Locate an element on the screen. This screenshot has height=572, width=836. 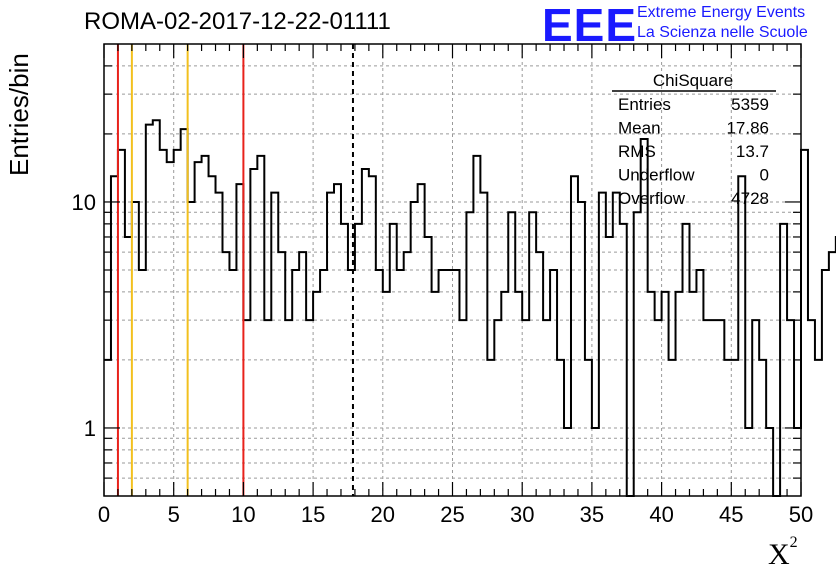
x-tick-label: 15 is located at coordinates (313, 514).